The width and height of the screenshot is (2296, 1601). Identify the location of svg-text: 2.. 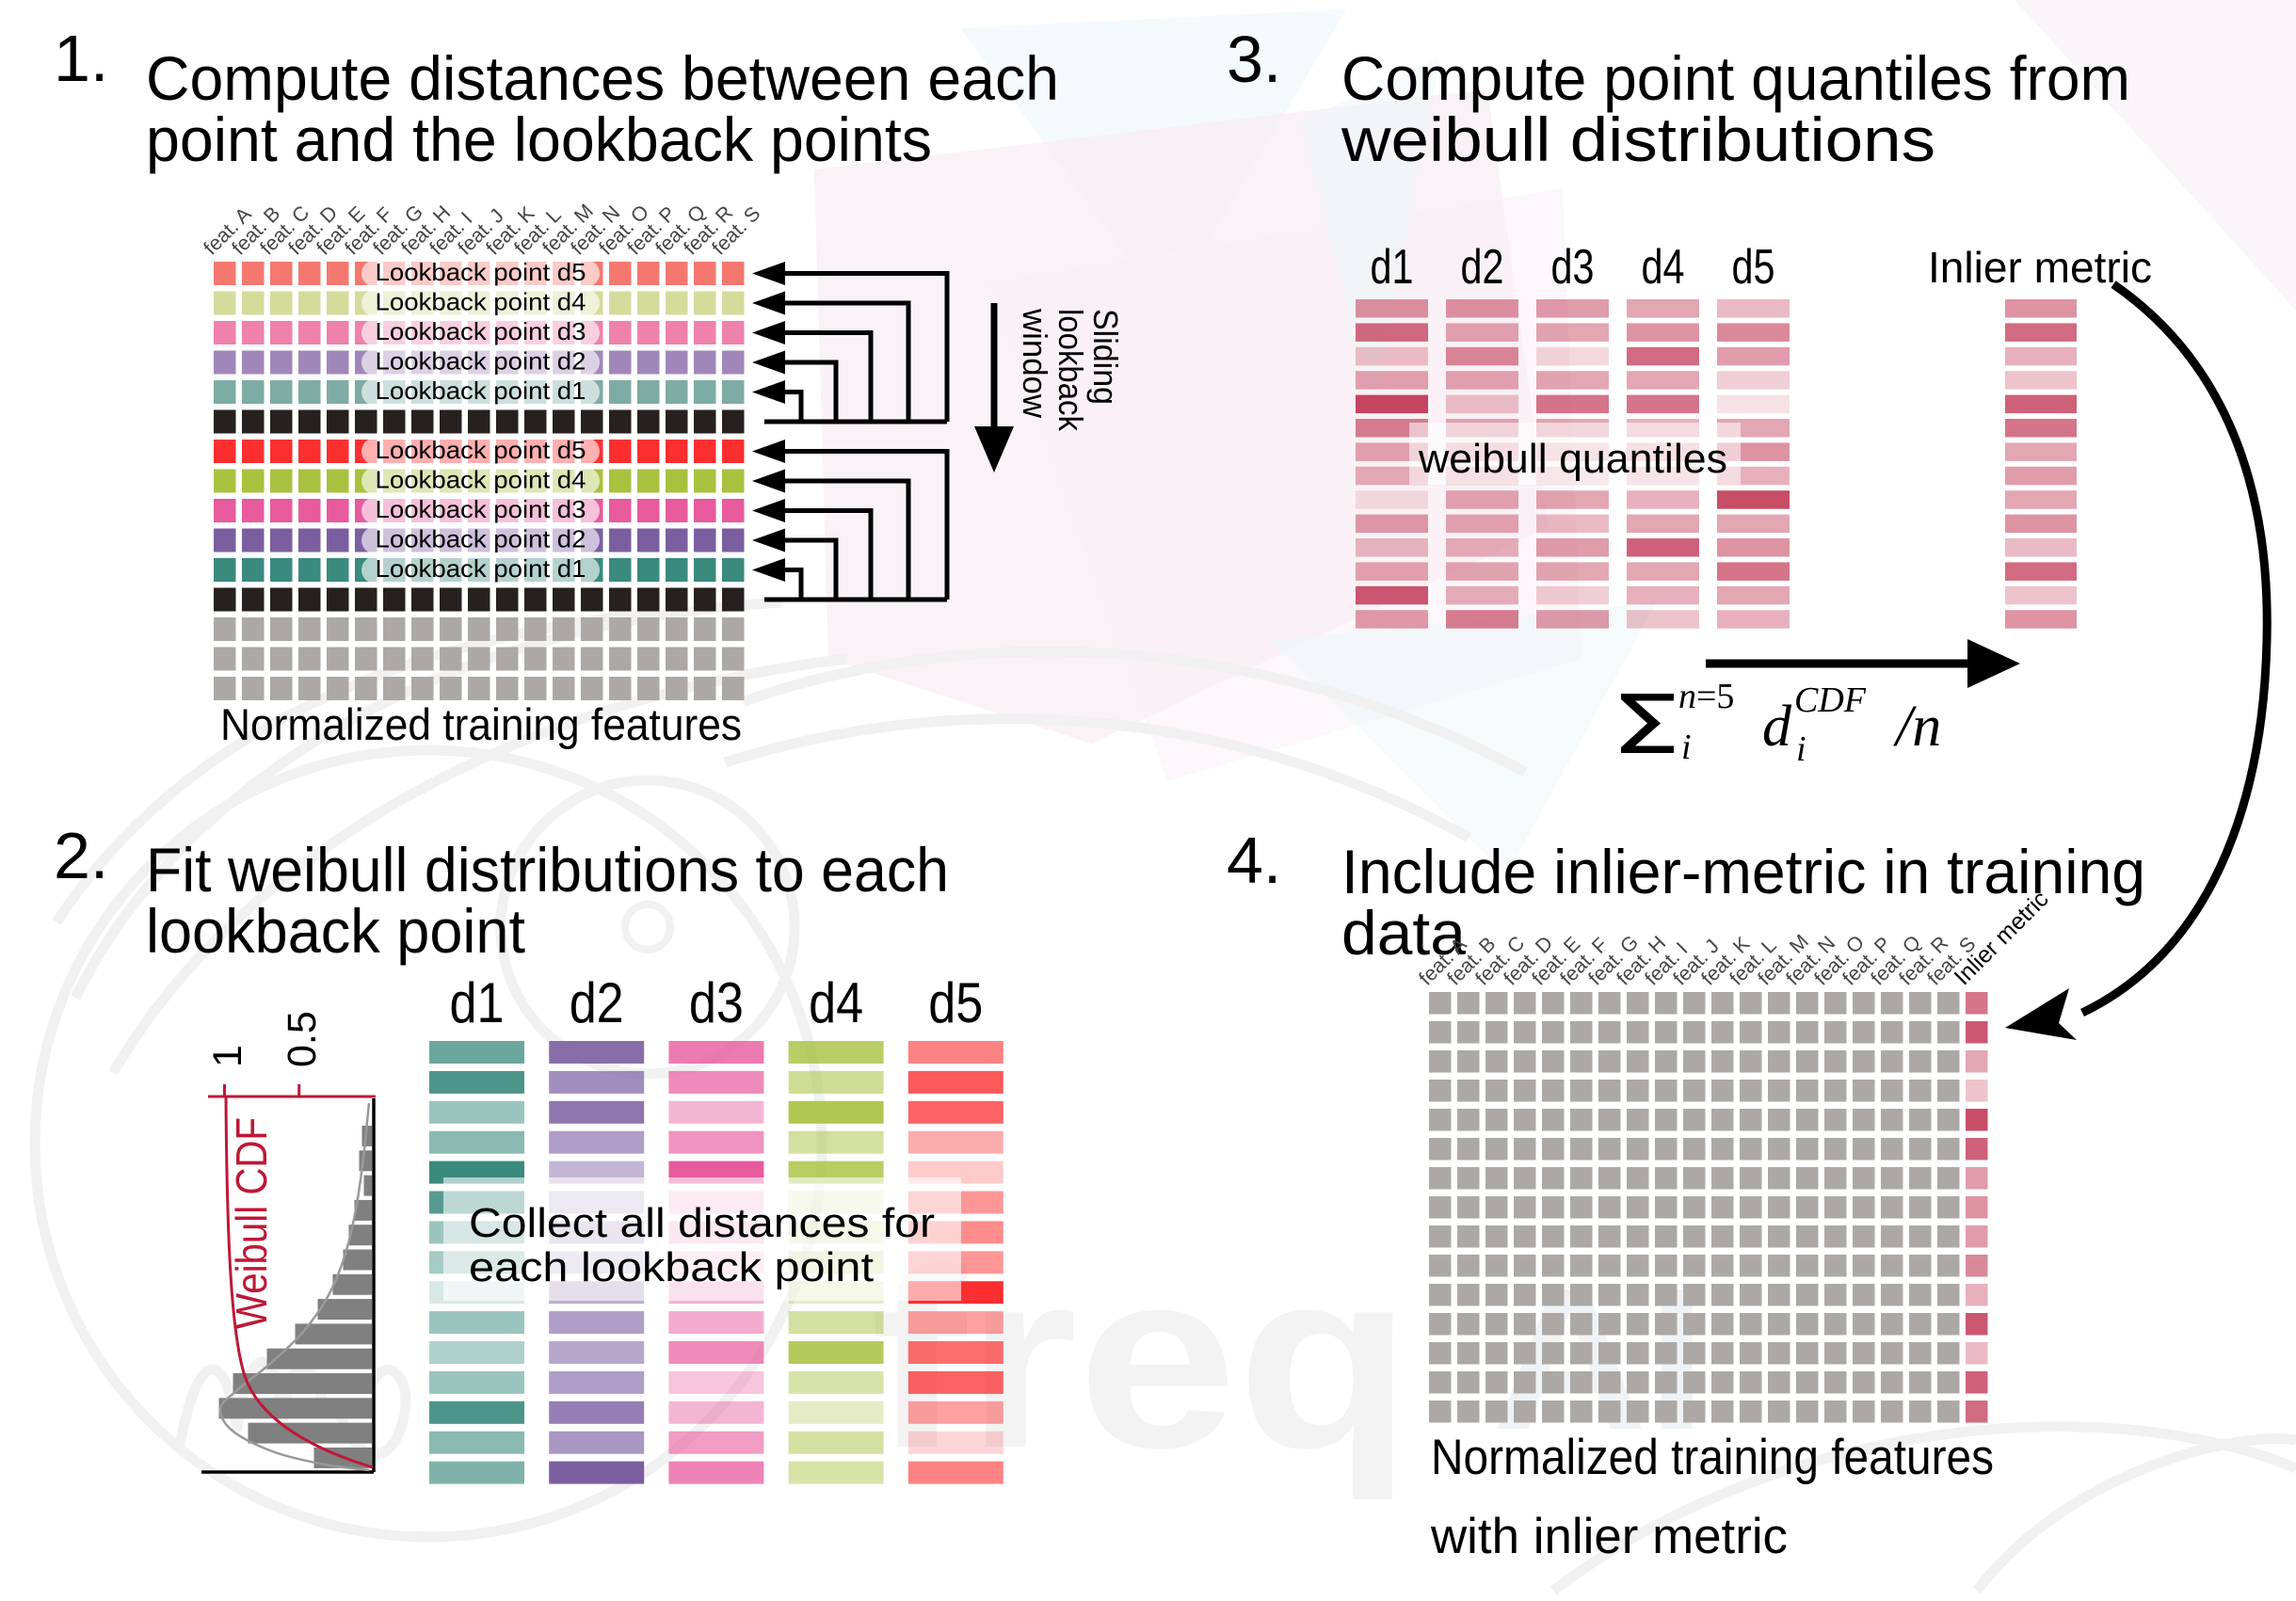
(81, 855).